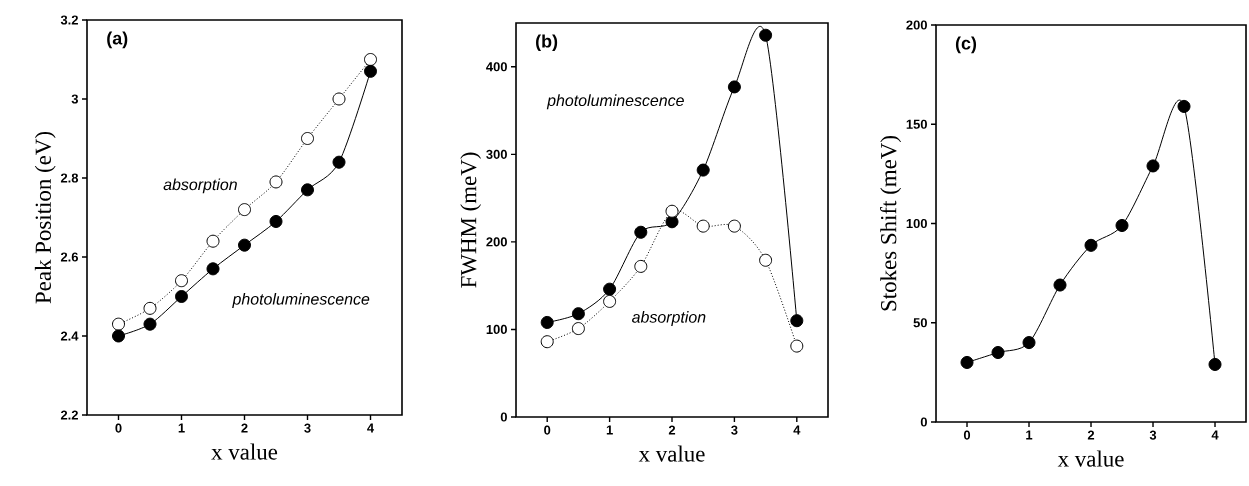 The image size is (1249, 486). What do you see at coordinates (916, 124) in the screenshot?
I see `y-tick-label: 150` at bounding box center [916, 124].